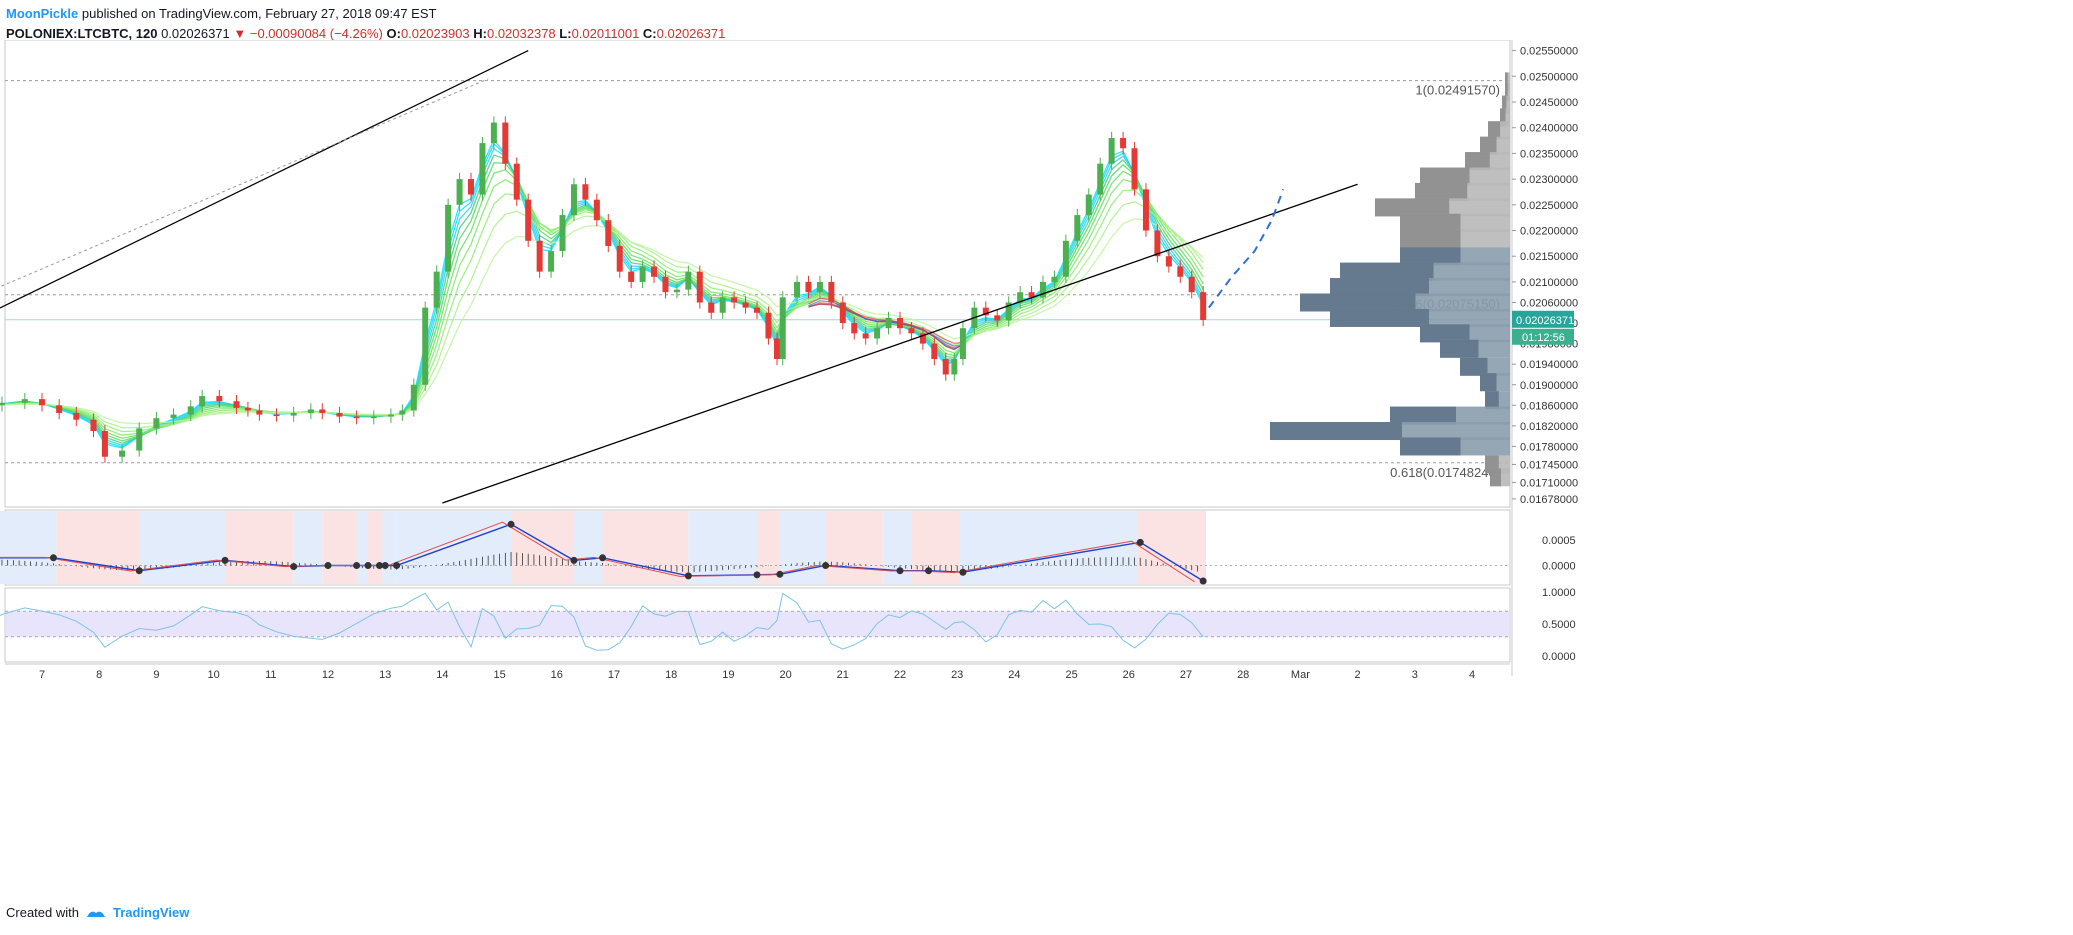 Image resolution: width=2073 pixels, height=935 pixels. What do you see at coordinates (1559, 567) in the screenshot?
I see `oscillator-axis-label: 0.0000` at bounding box center [1559, 567].